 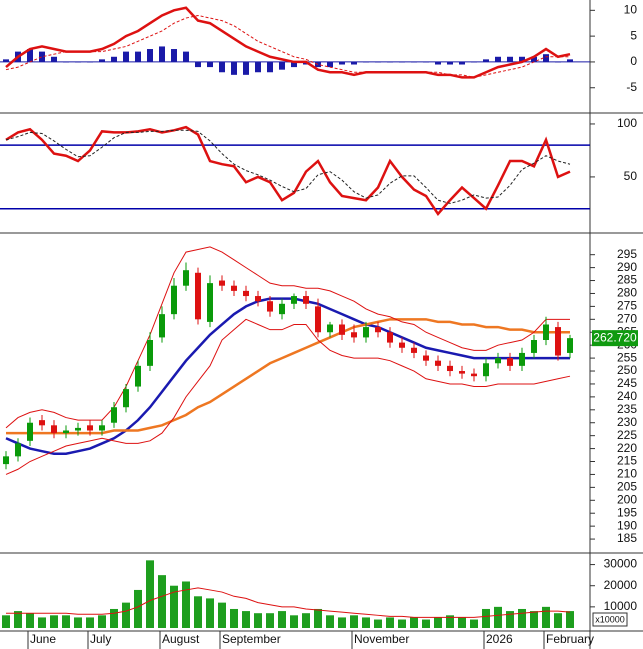 I want to click on y-tick-label: 215, so click(x=627, y=461).